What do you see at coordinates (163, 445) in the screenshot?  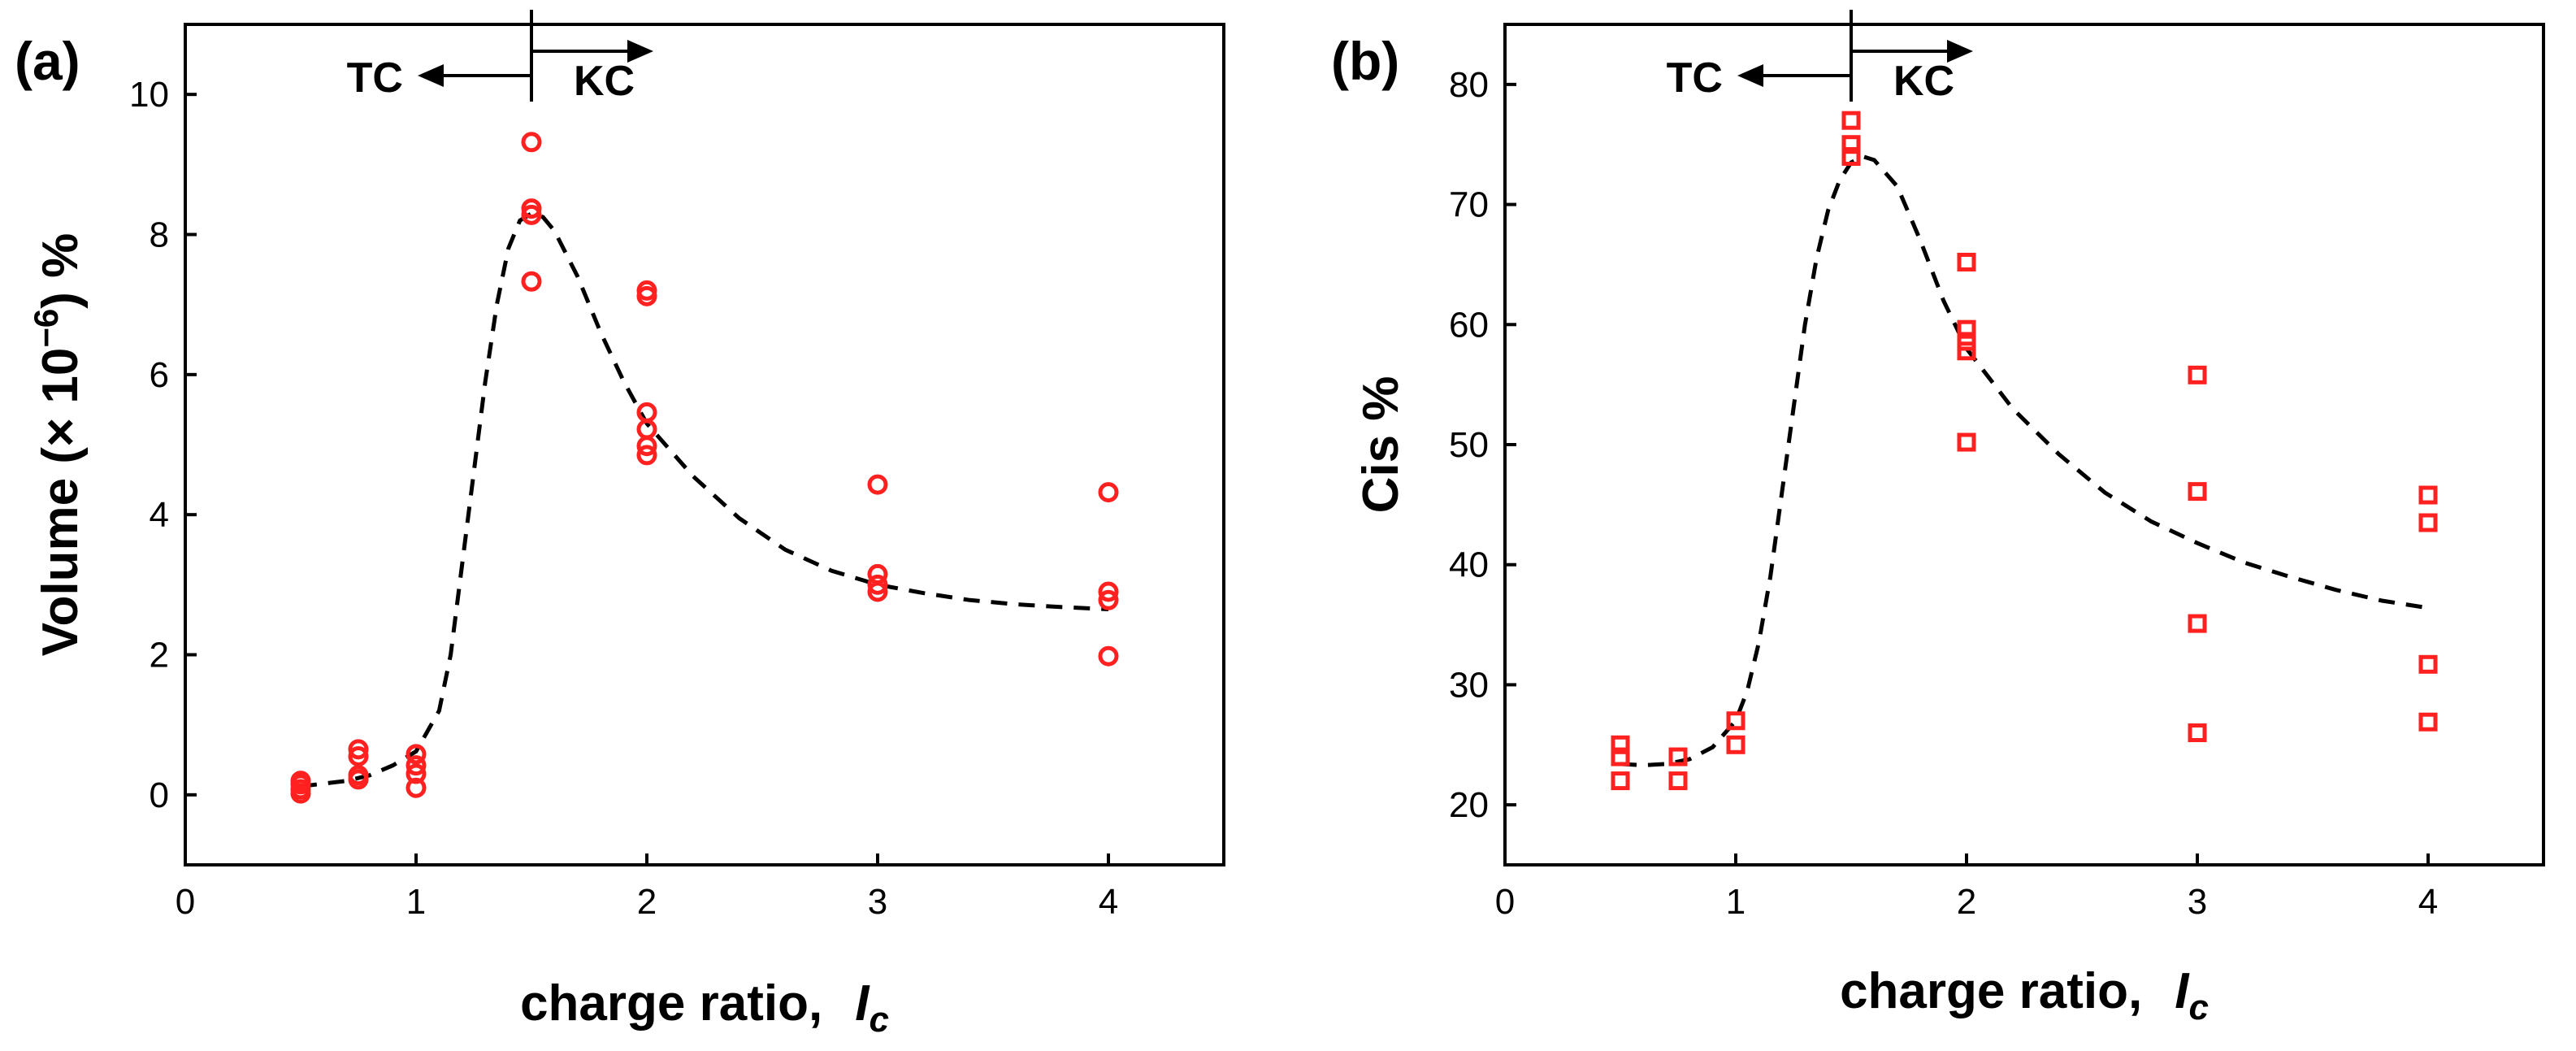 I see `panel-a-y-ticks: 0 2 4 6 8 10` at bounding box center [163, 445].